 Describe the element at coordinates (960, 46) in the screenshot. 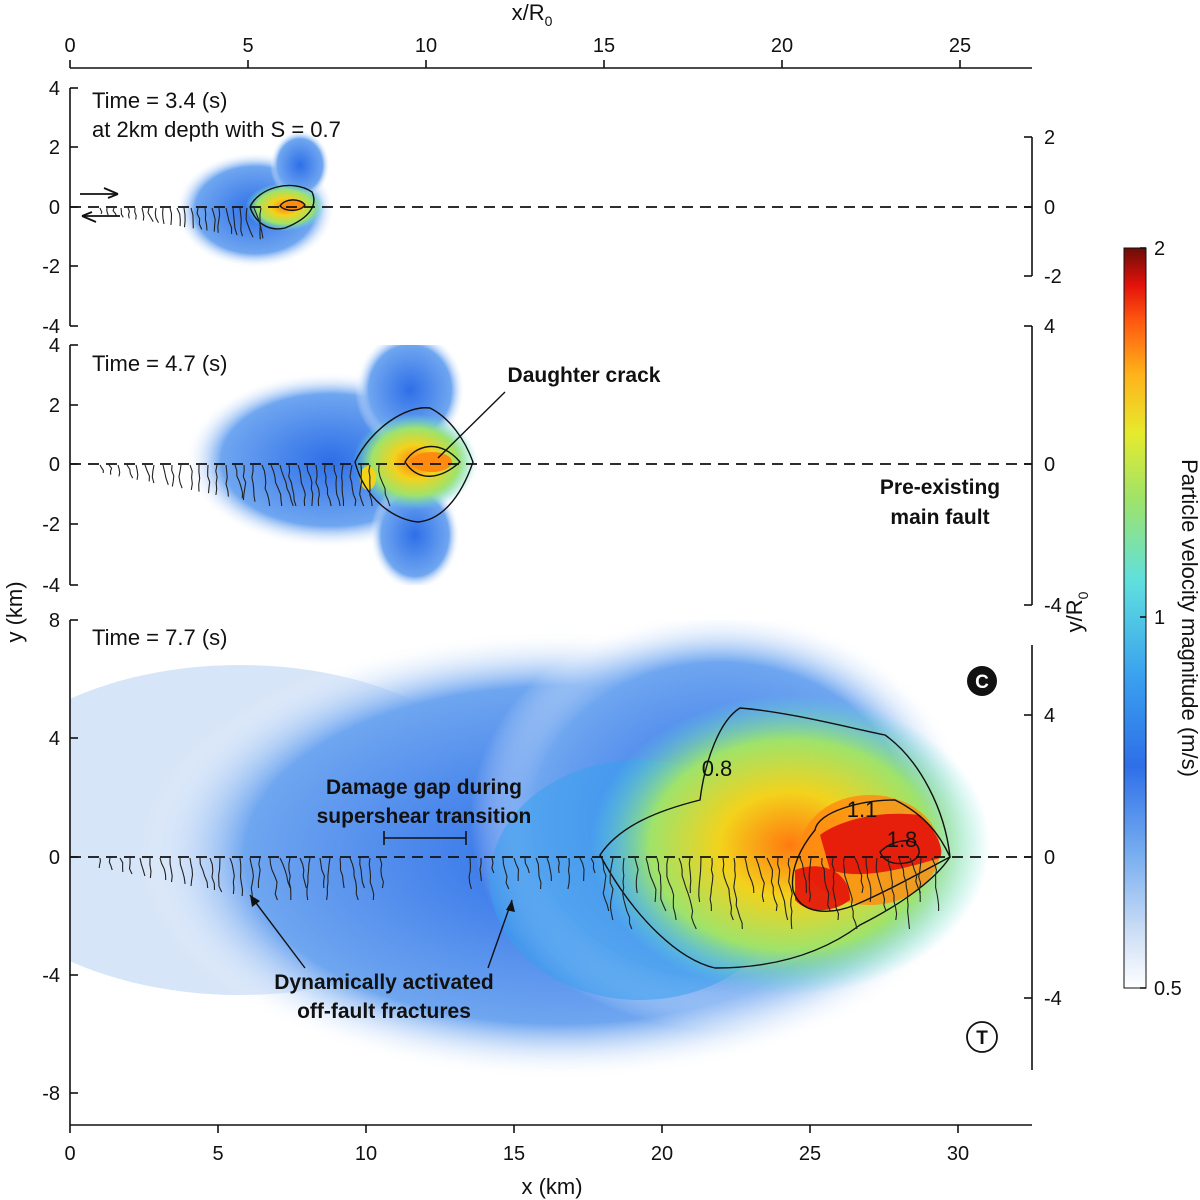

I see `top-tick-label: 25` at that location.